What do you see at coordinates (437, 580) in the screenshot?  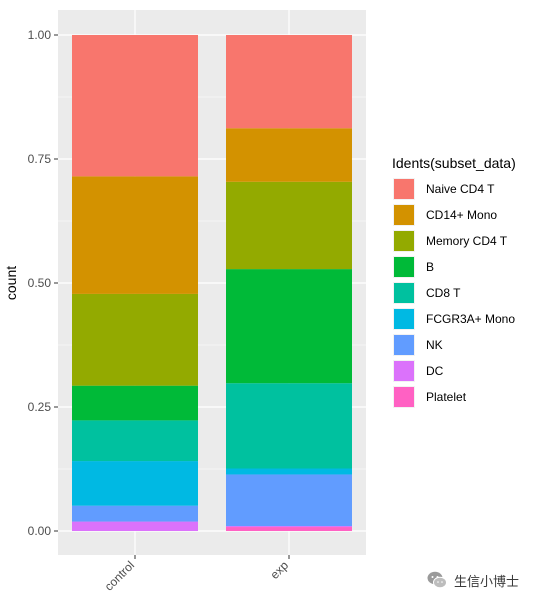 I see `wechat-icon` at bounding box center [437, 580].